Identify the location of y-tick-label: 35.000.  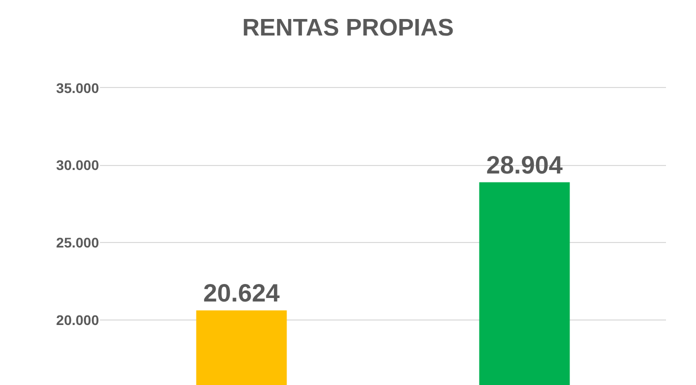
(78, 88).